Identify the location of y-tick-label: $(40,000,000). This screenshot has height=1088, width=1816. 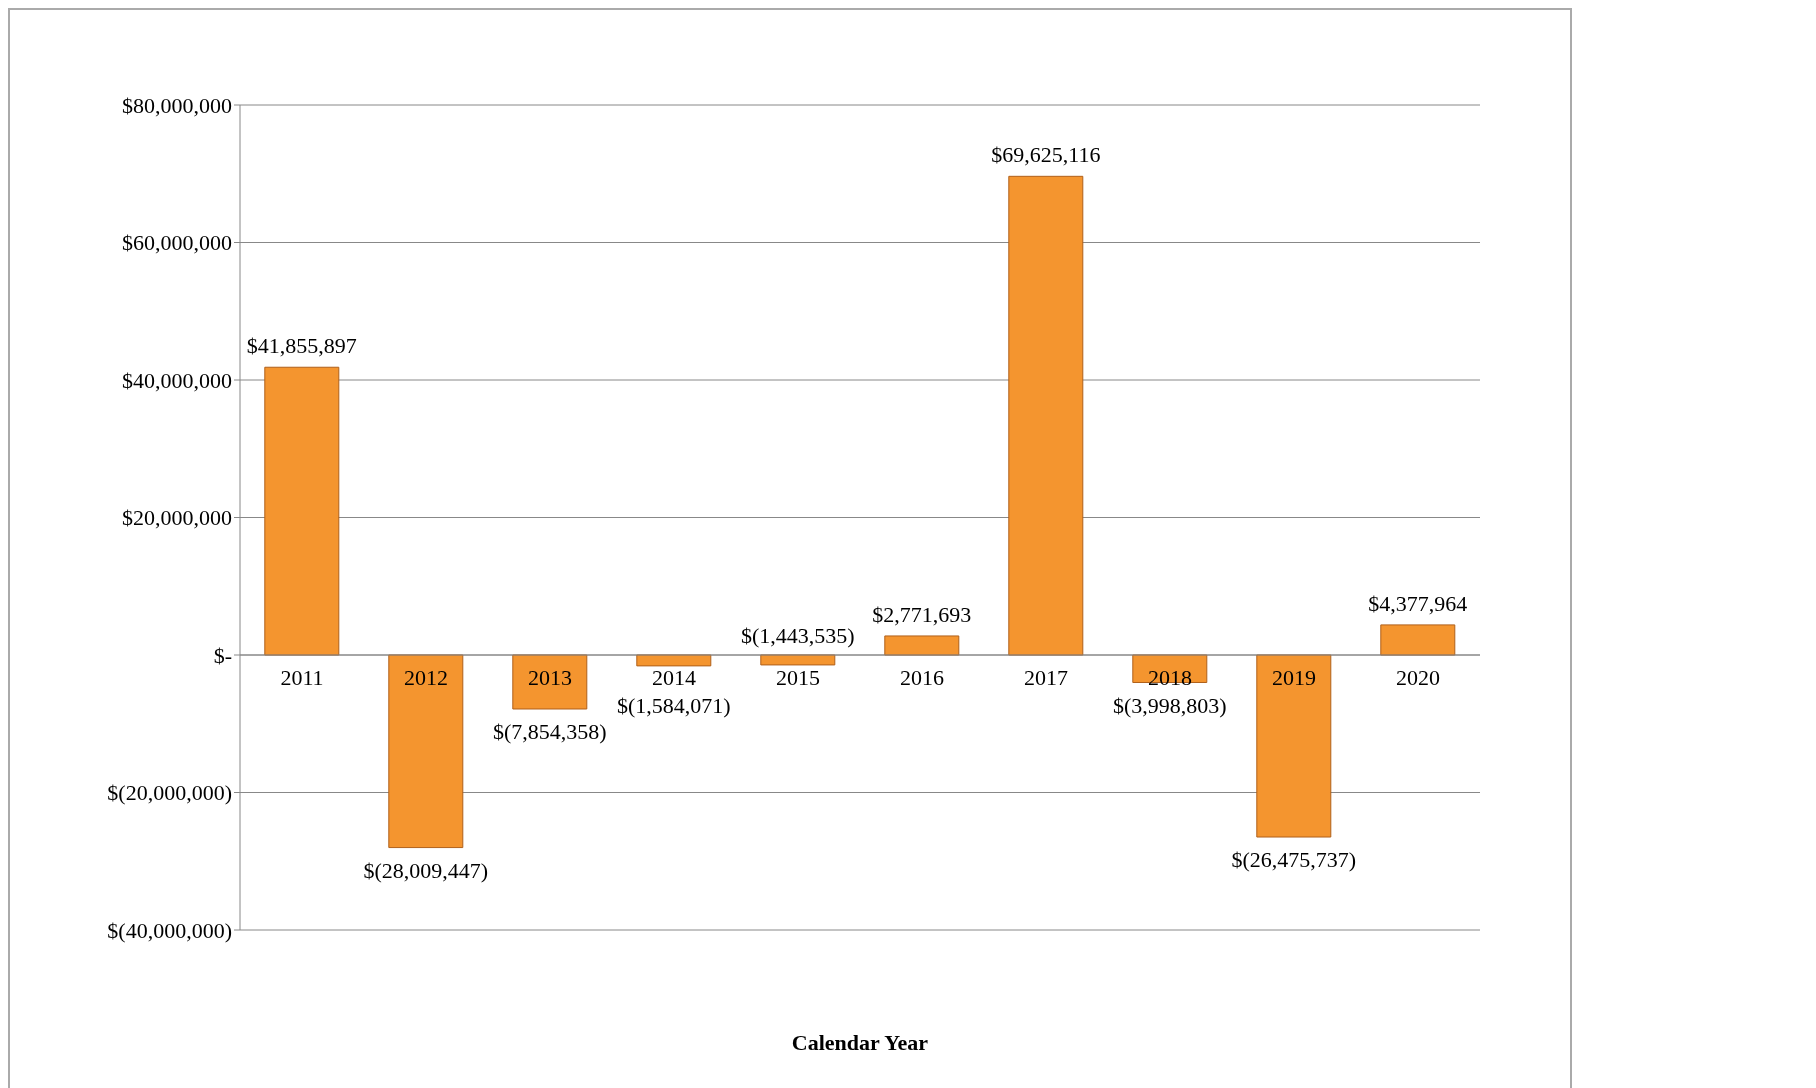
(169, 930).